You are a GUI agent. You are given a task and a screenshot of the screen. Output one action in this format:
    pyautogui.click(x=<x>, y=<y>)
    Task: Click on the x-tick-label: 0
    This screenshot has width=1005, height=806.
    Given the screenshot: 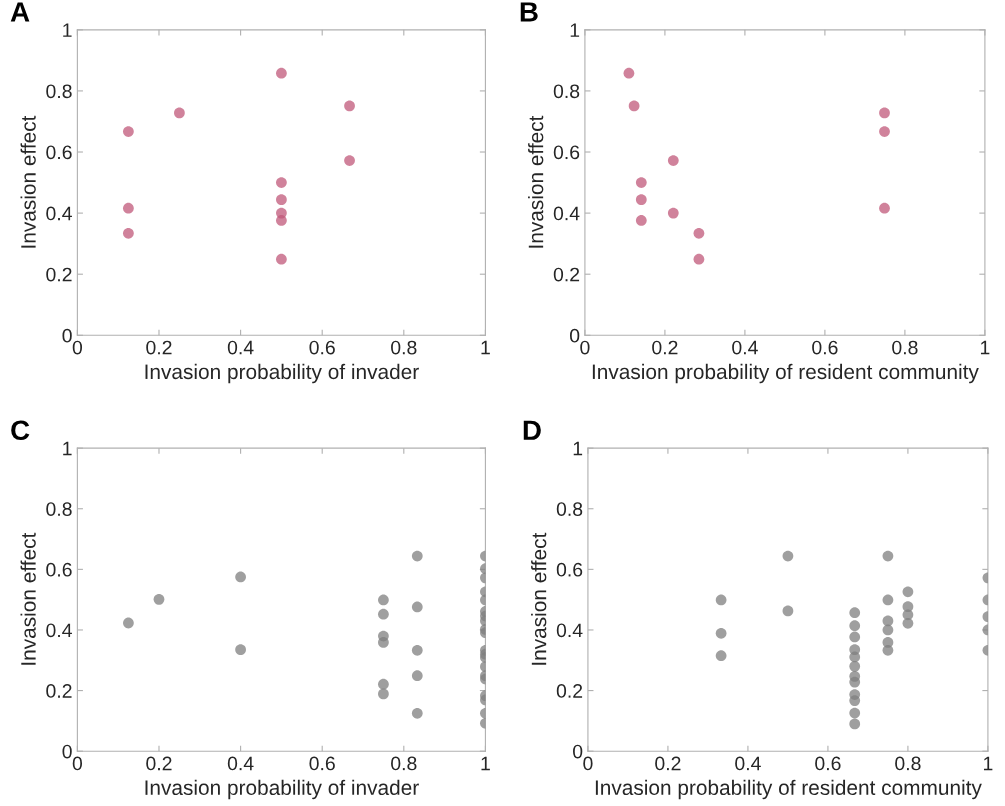 What is the action you would take?
    pyautogui.click(x=588, y=763)
    